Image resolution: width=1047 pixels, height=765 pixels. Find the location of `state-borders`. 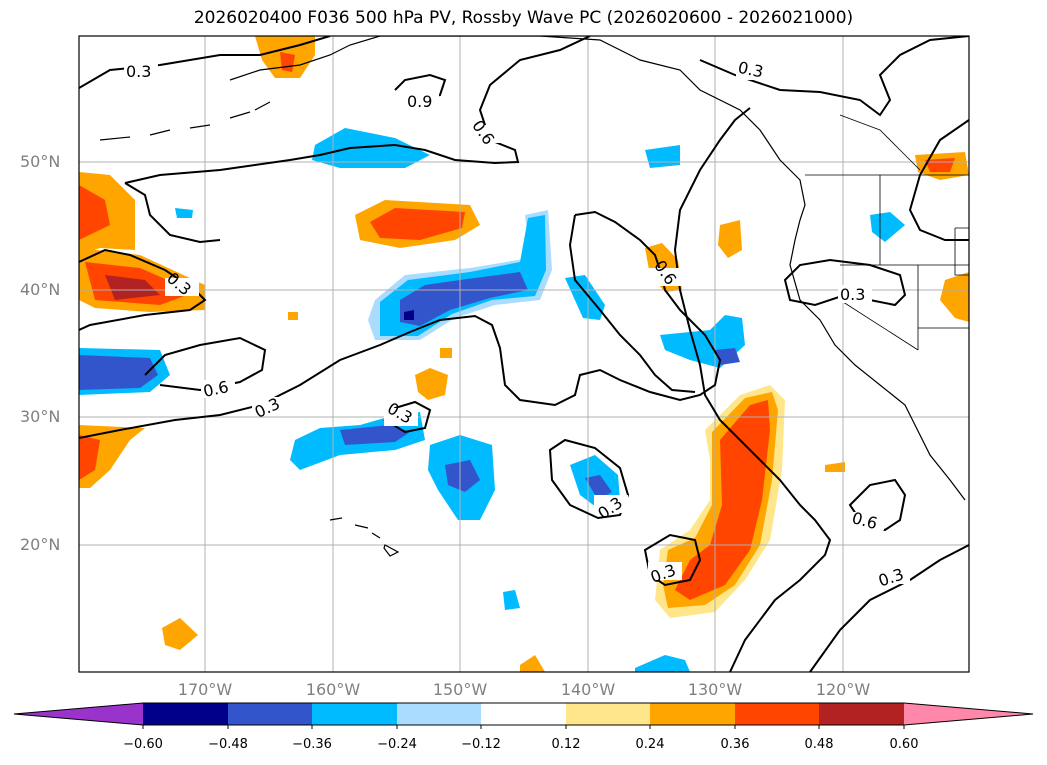

state-borders is located at coordinates (887, 262).